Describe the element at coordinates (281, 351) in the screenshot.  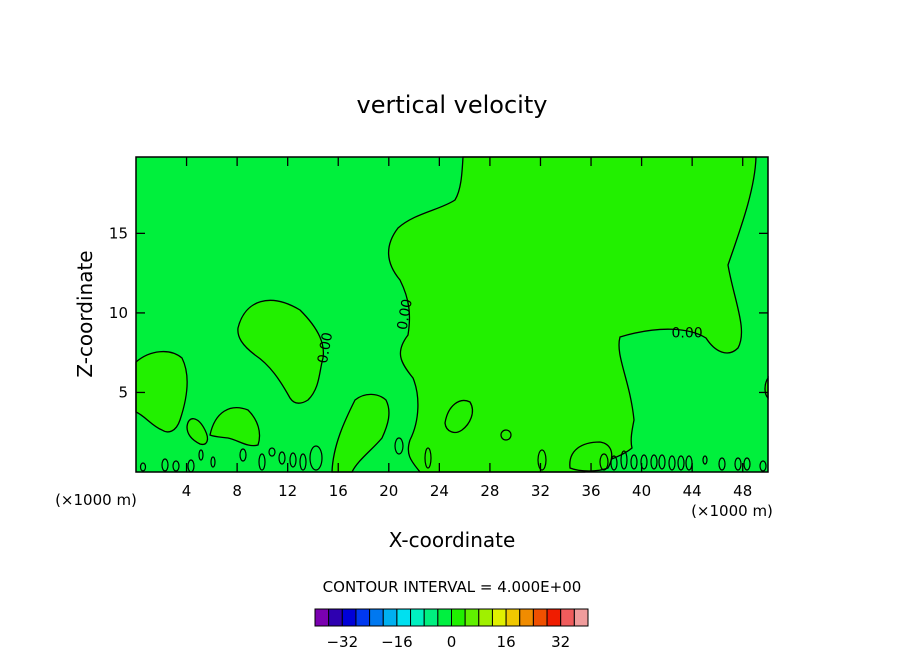
I see `updraft-region-upper-left` at that location.